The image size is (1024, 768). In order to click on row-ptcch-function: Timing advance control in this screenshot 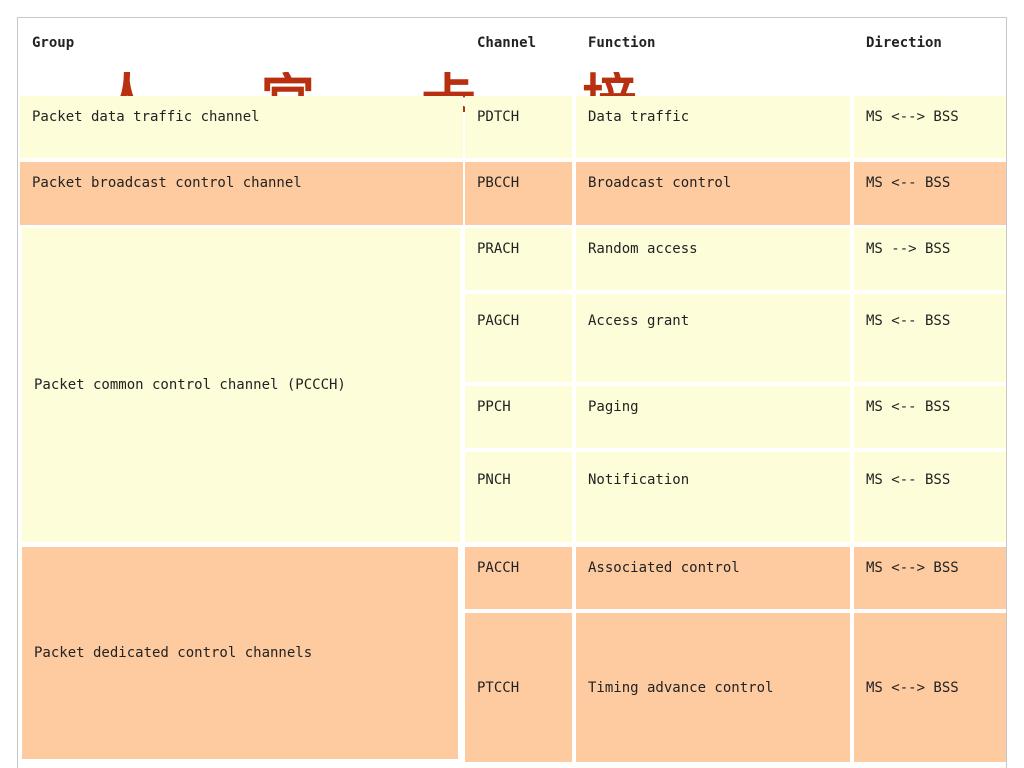, I will do `click(713, 687)`.